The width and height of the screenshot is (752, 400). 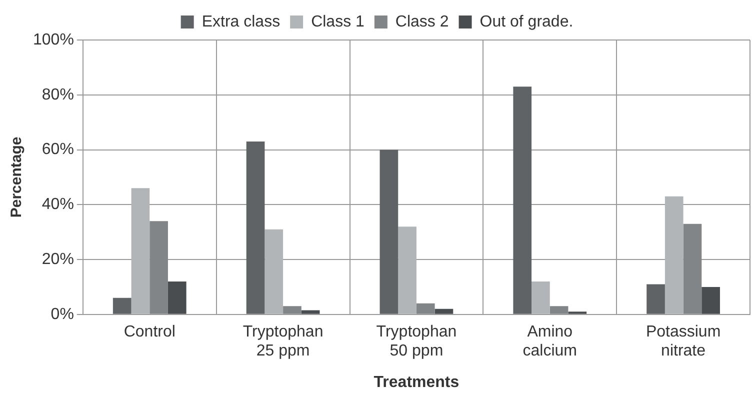 I want to click on x-tick-label: Amino calcium, so click(x=549, y=341).